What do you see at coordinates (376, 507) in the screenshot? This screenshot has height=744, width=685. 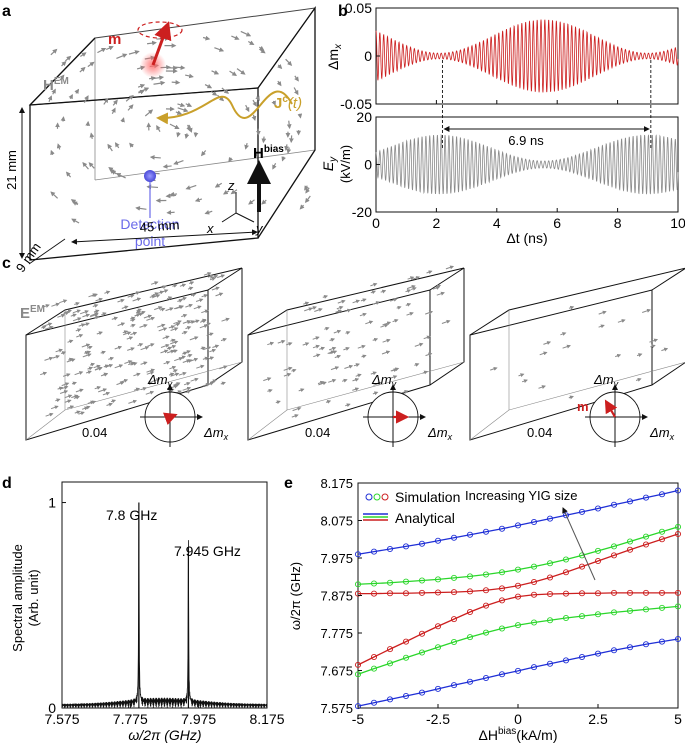 I see `e-legend` at bounding box center [376, 507].